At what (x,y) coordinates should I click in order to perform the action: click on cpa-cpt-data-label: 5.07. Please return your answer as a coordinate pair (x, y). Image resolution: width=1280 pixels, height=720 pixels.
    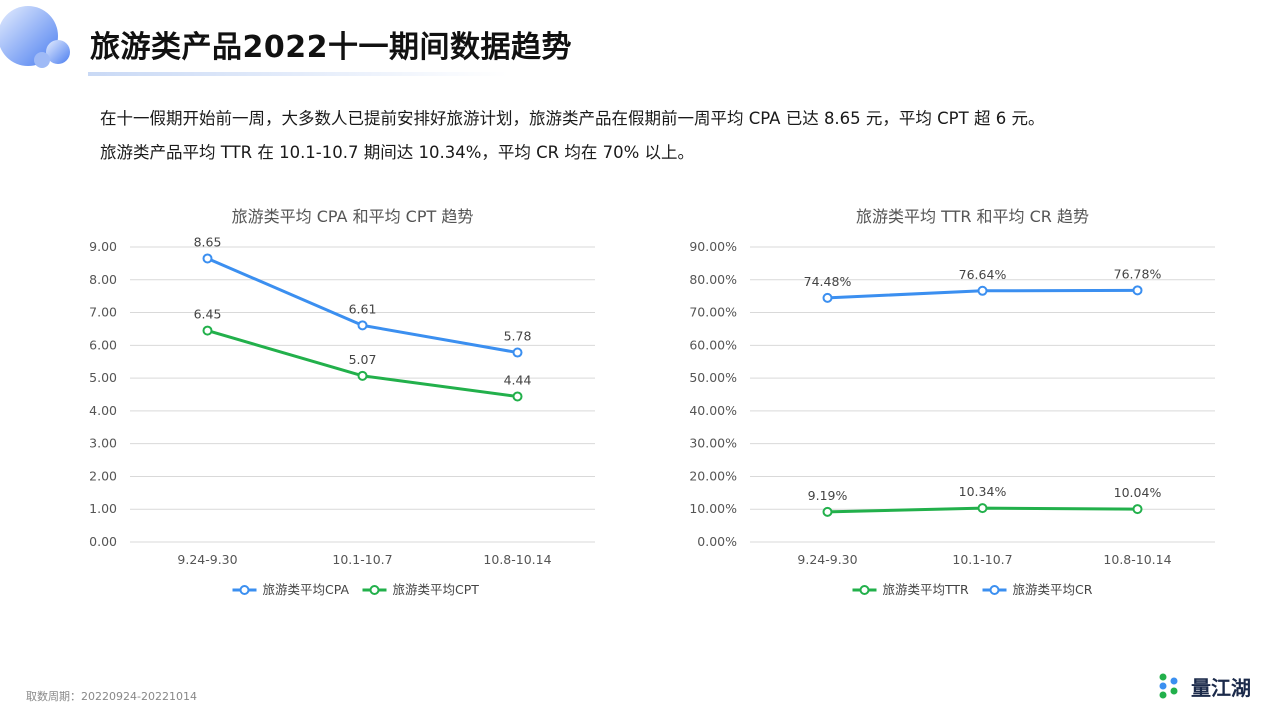
    Looking at the image, I should click on (363, 359).